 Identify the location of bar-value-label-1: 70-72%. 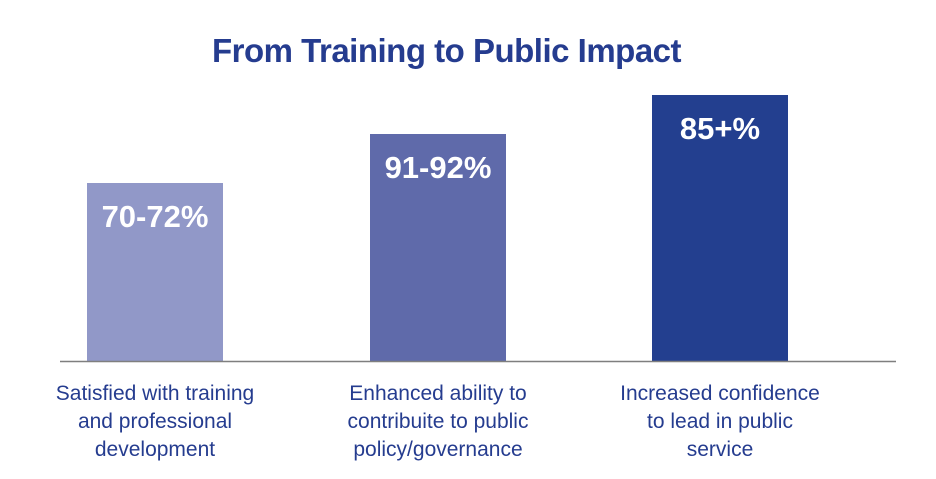
(155, 216).